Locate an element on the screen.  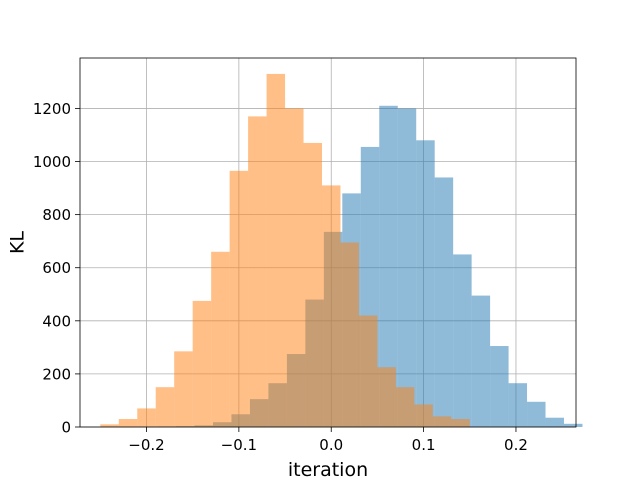
x-tick-label: −0.1 is located at coordinates (239, 445).